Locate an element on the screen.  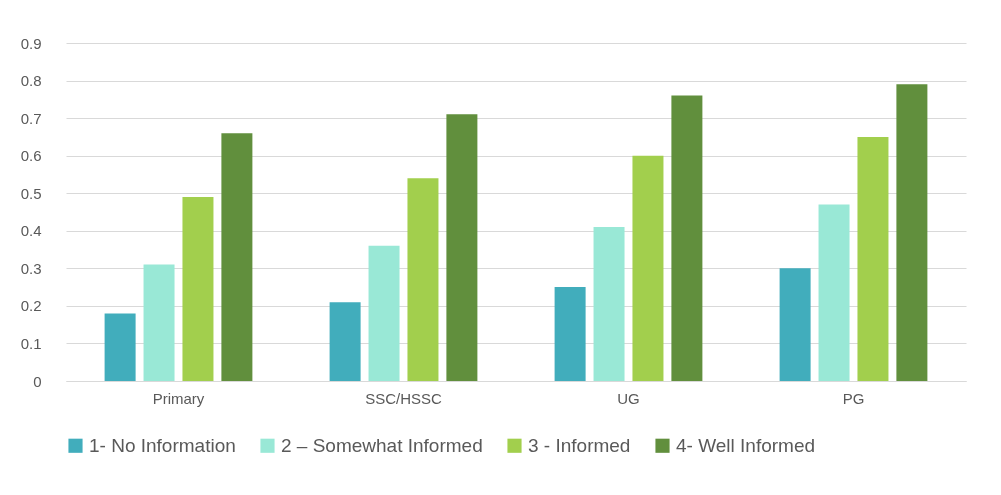
y-tick-label: 0.3 is located at coordinates (31, 268).